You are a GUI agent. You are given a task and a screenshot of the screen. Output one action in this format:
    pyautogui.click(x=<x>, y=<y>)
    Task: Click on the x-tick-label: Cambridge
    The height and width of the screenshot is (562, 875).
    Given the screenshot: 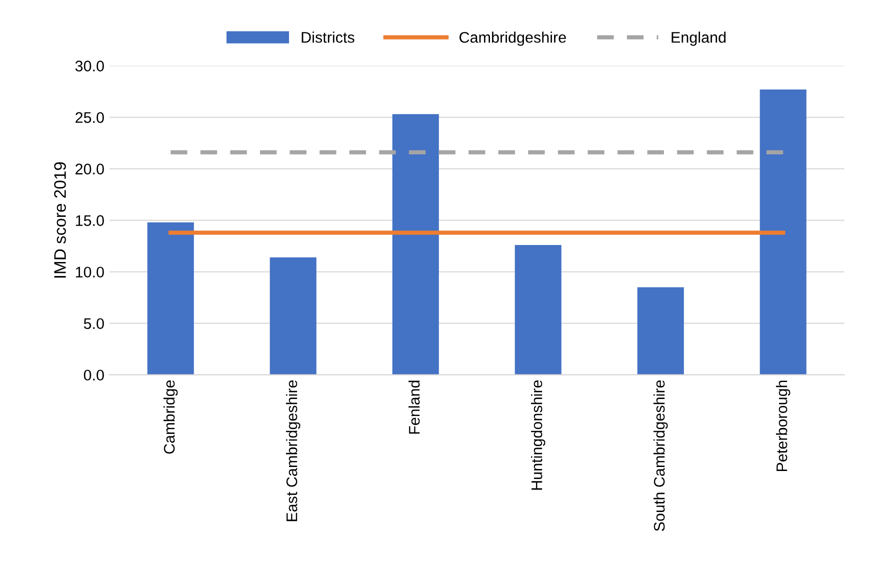 What is the action you would take?
    pyautogui.click(x=171, y=417)
    